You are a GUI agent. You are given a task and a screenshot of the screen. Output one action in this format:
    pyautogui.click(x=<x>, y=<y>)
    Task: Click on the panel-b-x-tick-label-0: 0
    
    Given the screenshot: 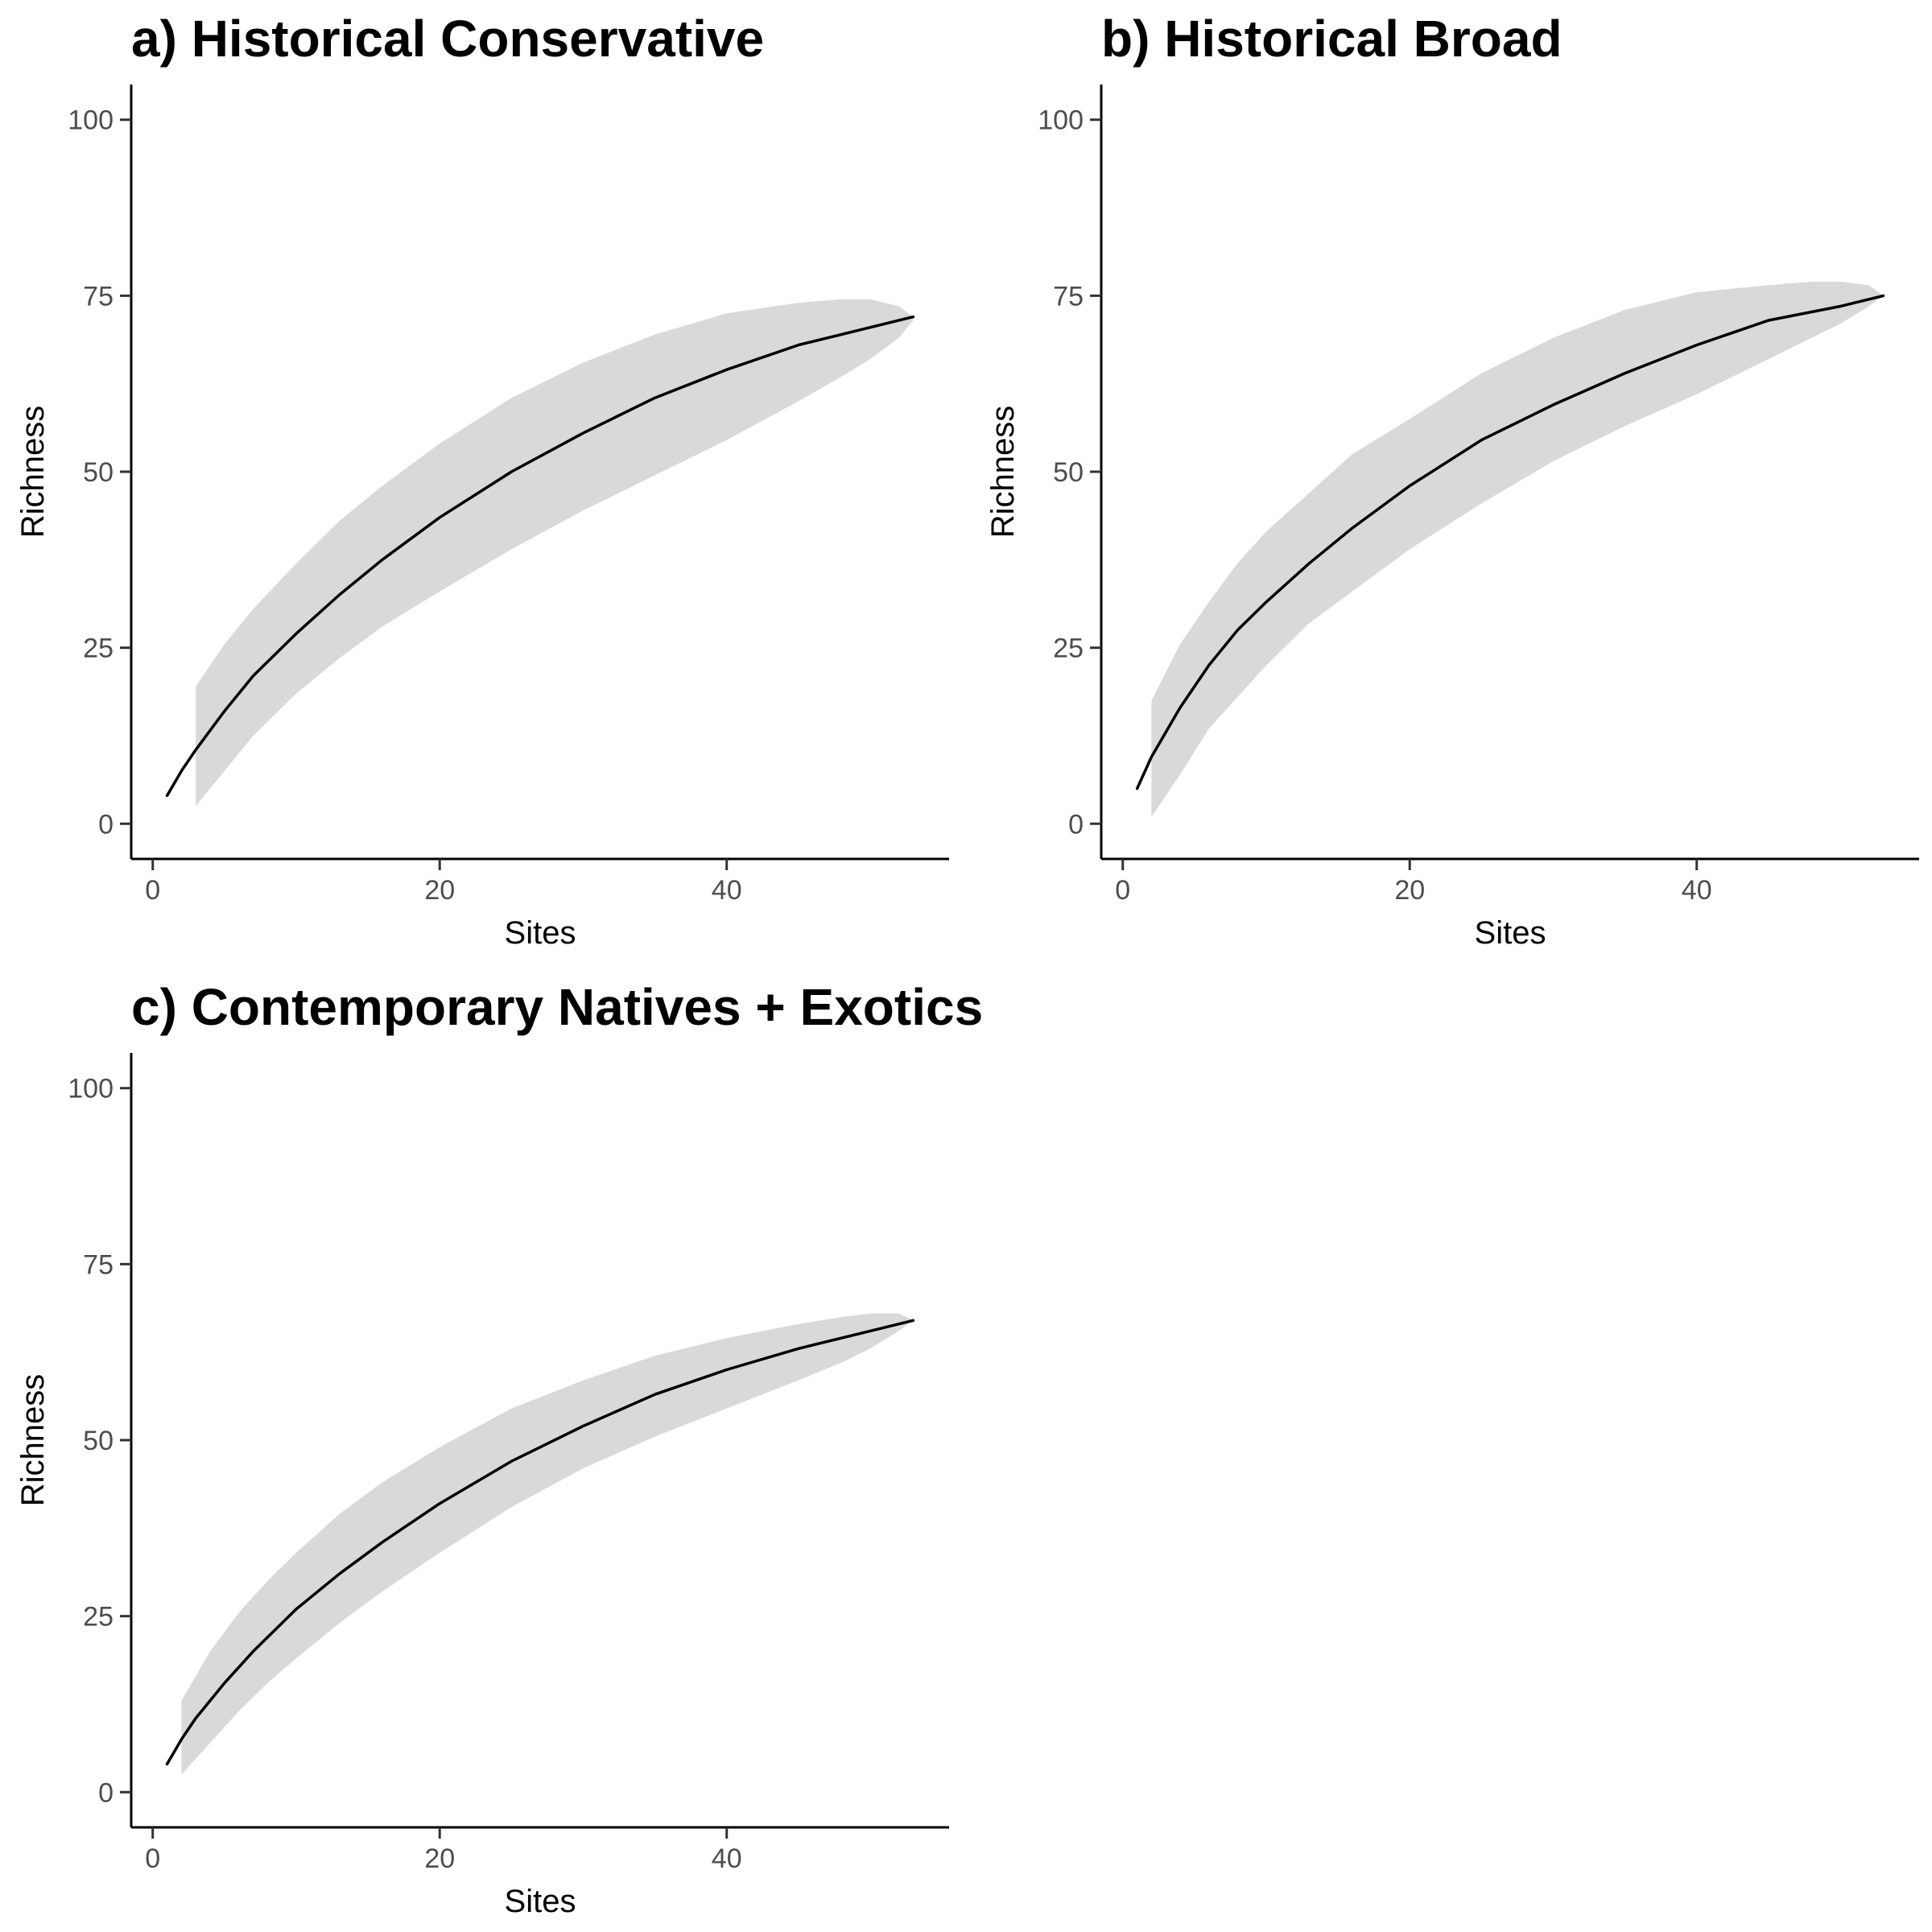 What is the action you would take?
    pyautogui.click(x=1122, y=890)
    